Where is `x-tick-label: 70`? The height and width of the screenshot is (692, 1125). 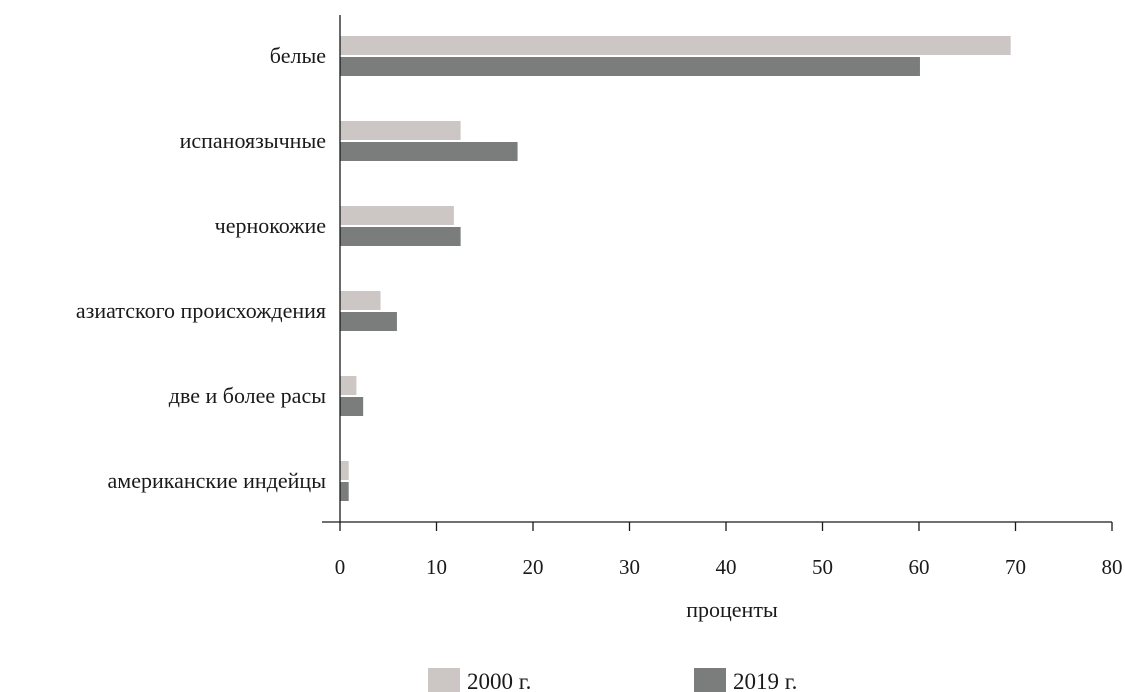
x-tick-label: 70 is located at coordinates (1015, 567).